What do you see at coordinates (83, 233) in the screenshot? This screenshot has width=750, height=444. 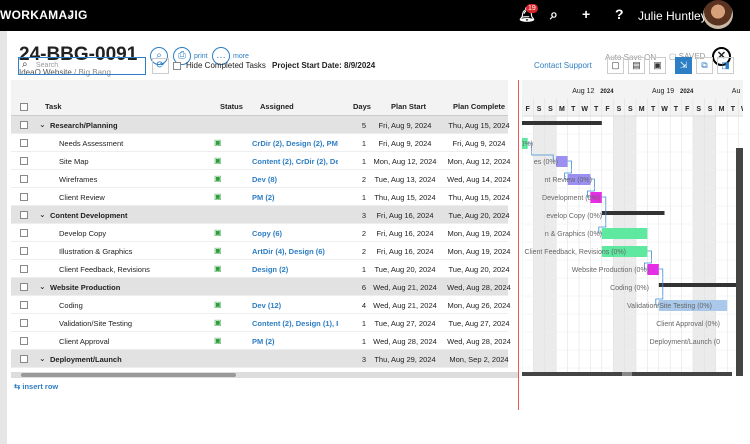 I see `task-name: Develop Copy` at bounding box center [83, 233].